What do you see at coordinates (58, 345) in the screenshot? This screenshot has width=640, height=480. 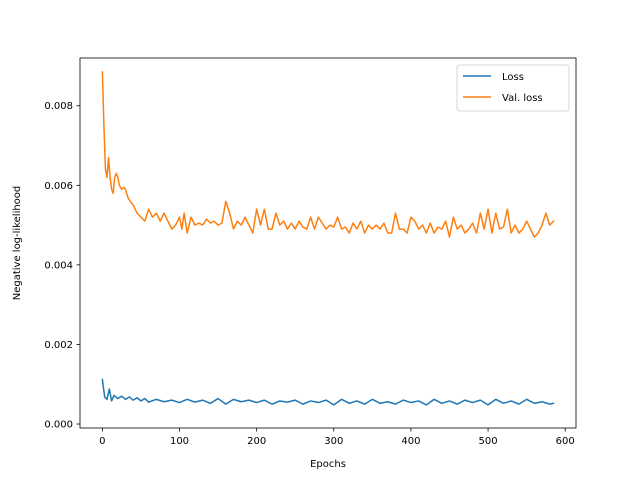 I see `y-tick-label: 0.002` at bounding box center [58, 345].